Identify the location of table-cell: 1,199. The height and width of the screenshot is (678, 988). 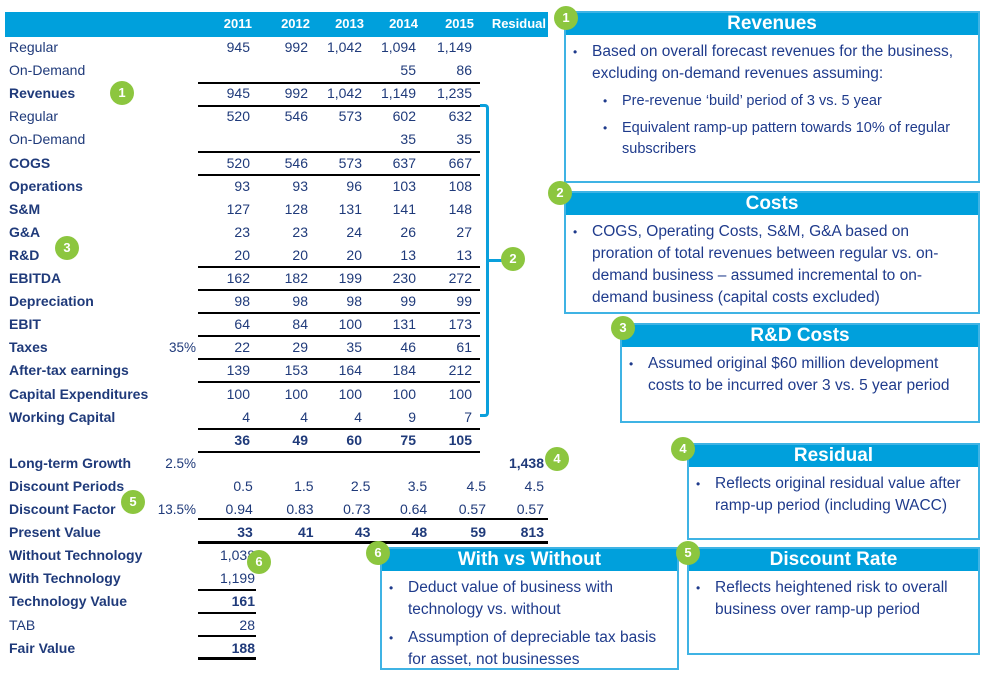
(237, 578).